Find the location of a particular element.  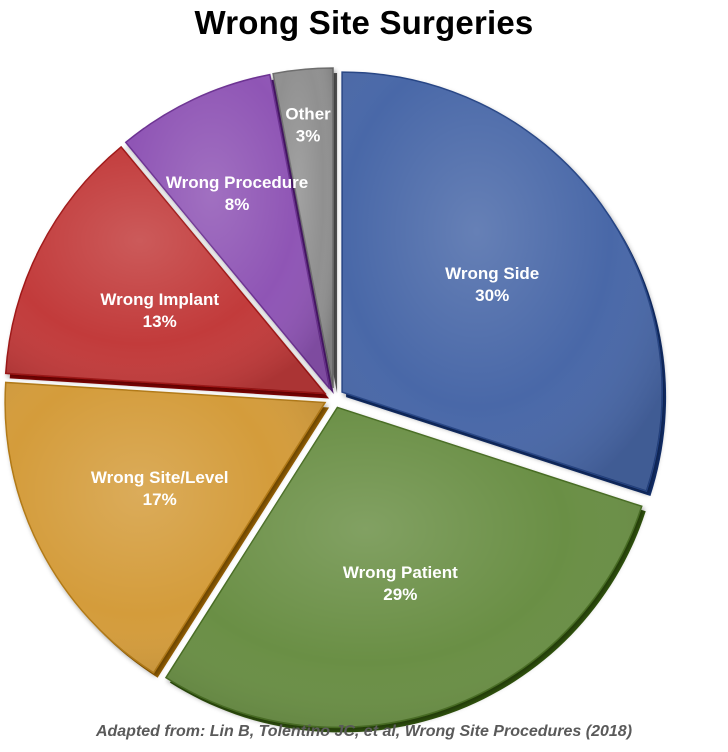

slice-label-wrong-patient: Wrong Patient is located at coordinates (400, 572).